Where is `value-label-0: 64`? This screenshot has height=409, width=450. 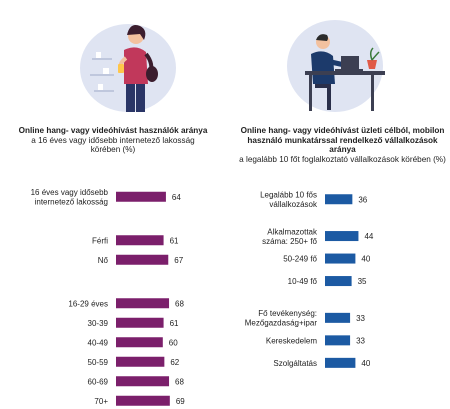 value-label-0: 64 is located at coordinates (176, 197).